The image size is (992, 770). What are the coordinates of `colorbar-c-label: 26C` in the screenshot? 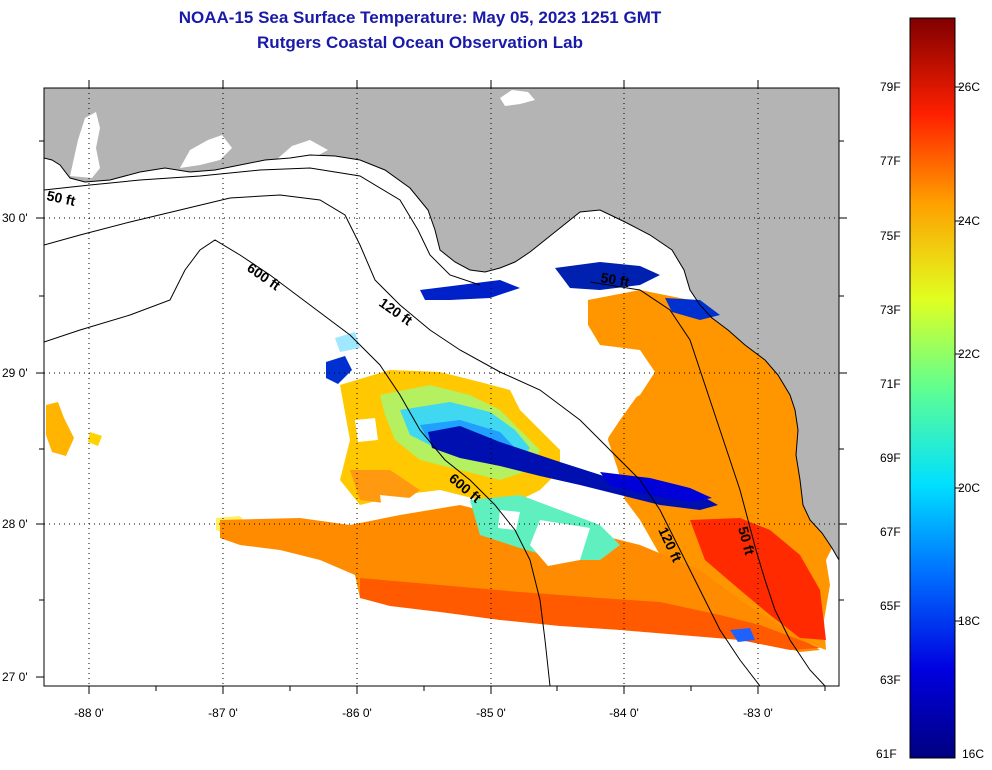 It's located at (969, 87).